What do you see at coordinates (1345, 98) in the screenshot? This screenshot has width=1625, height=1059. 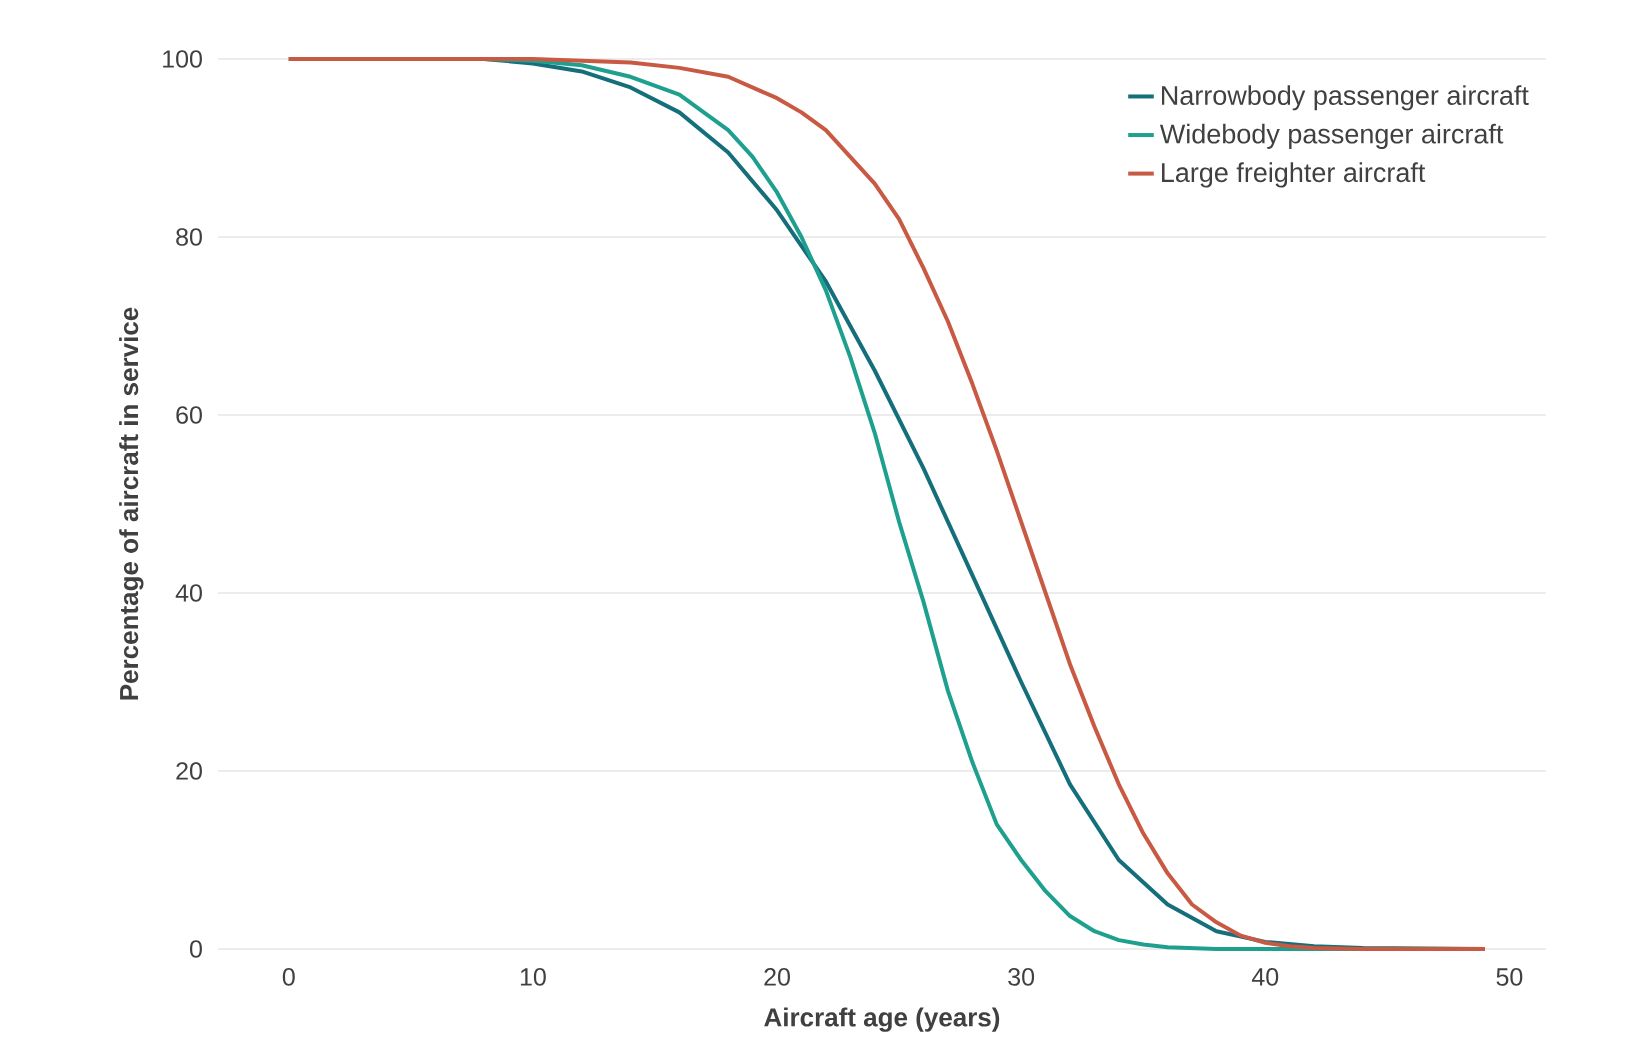 I see `legend-label: Narrowbody passenger aircraft` at bounding box center [1345, 98].